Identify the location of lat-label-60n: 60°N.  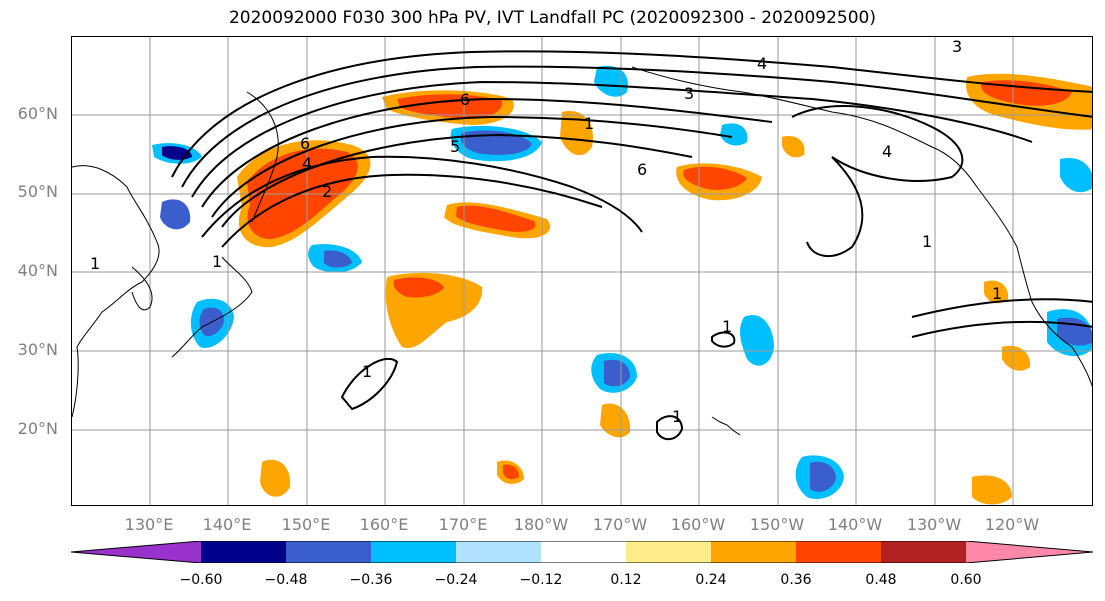
(37, 113).